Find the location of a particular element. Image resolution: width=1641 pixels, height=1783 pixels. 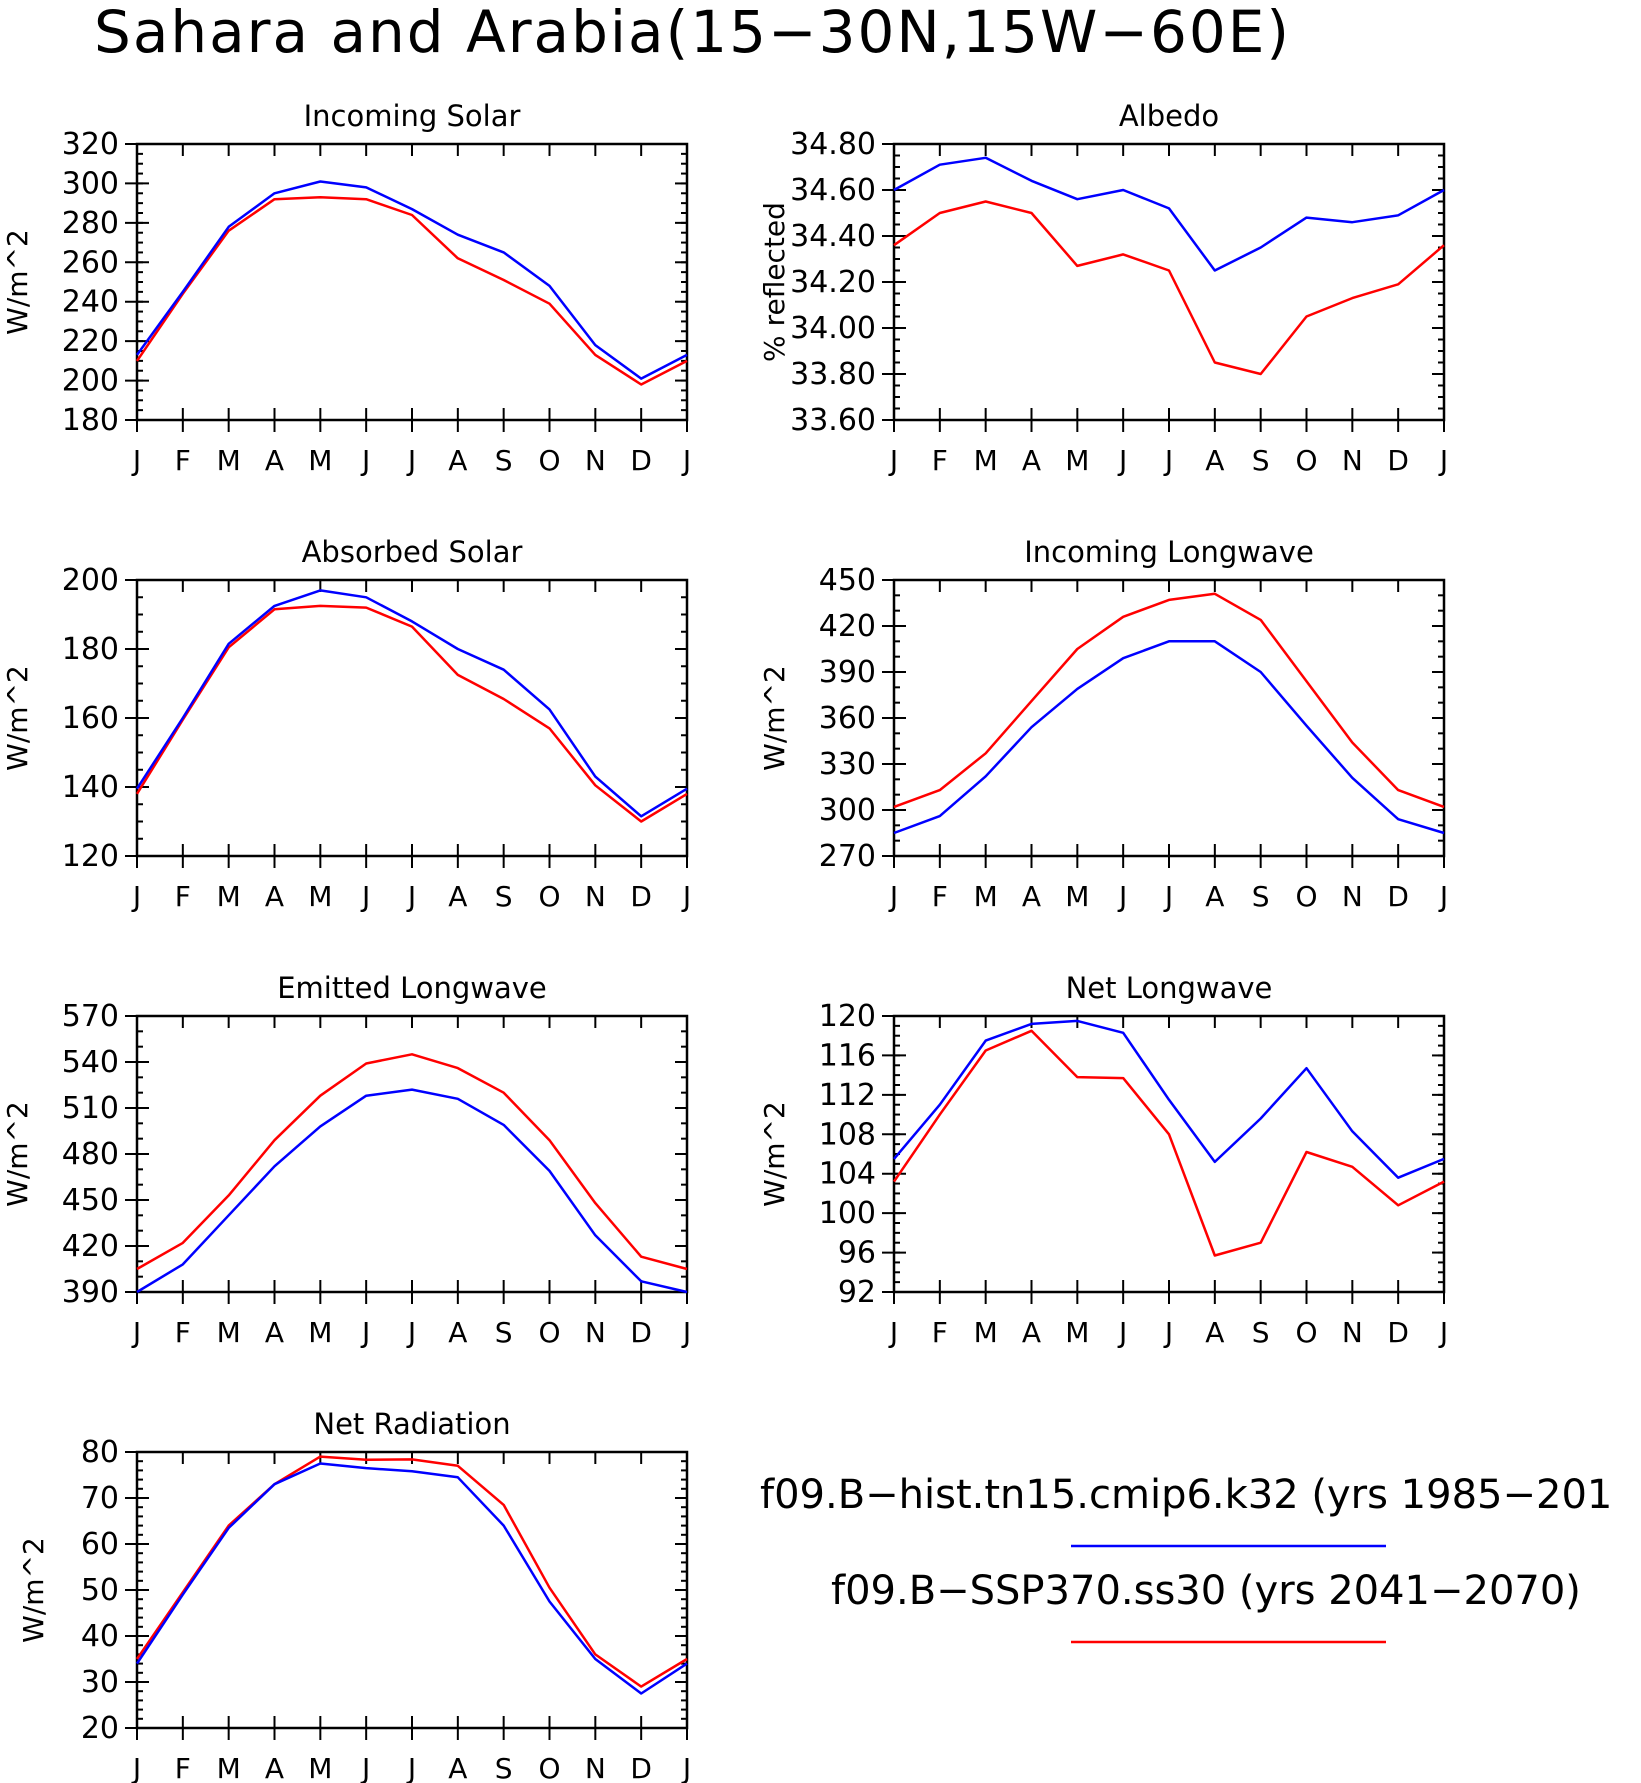

y-tick-label: 34.20 is located at coordinates (833, 282).